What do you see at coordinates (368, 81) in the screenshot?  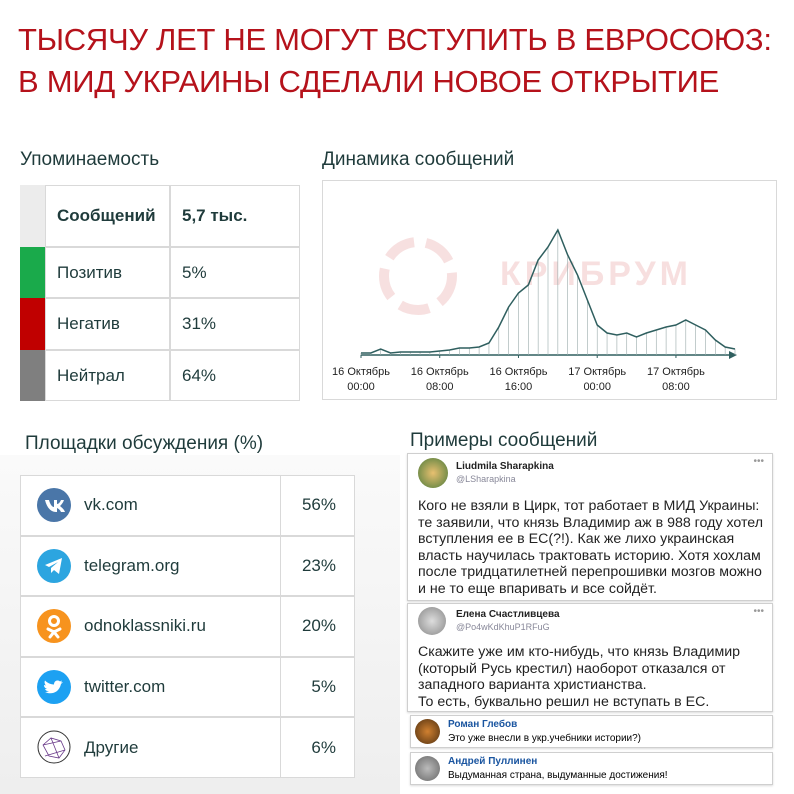 I see `title-line: В МИД УКРАИНЫ СДЕЛАЛИ НОВОЕ ОТКРЫТИЕ` at bounding box center [368, 81].